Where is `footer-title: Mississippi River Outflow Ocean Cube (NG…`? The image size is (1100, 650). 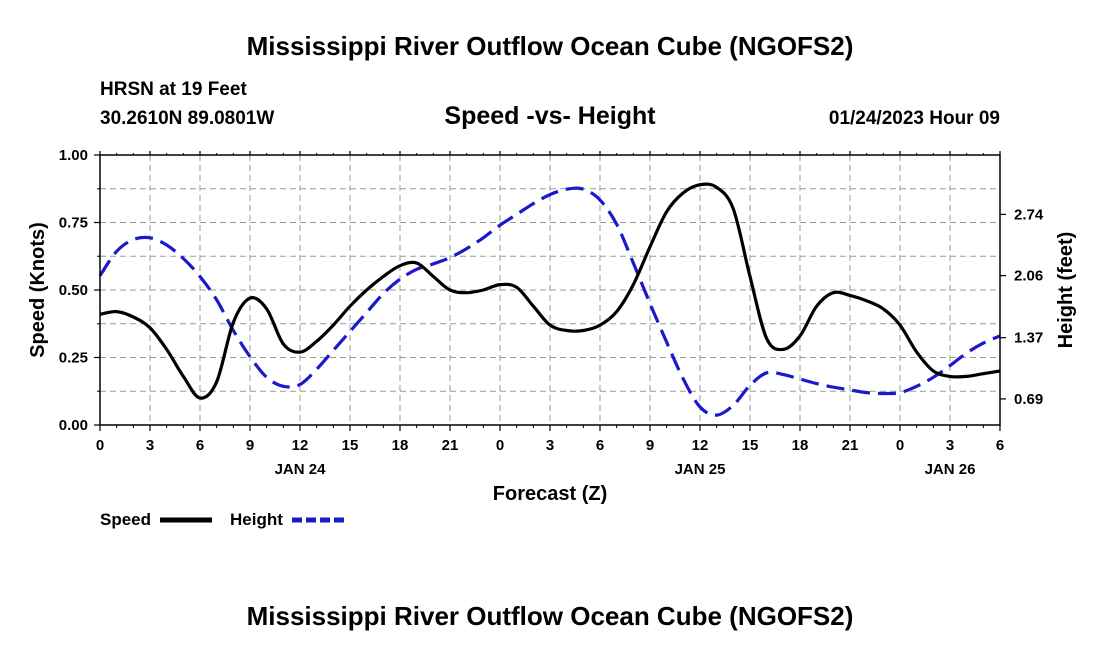 footer-title: Mississippi River Outflow Ocean Cube (NG… is located at coordinates (550, 616).